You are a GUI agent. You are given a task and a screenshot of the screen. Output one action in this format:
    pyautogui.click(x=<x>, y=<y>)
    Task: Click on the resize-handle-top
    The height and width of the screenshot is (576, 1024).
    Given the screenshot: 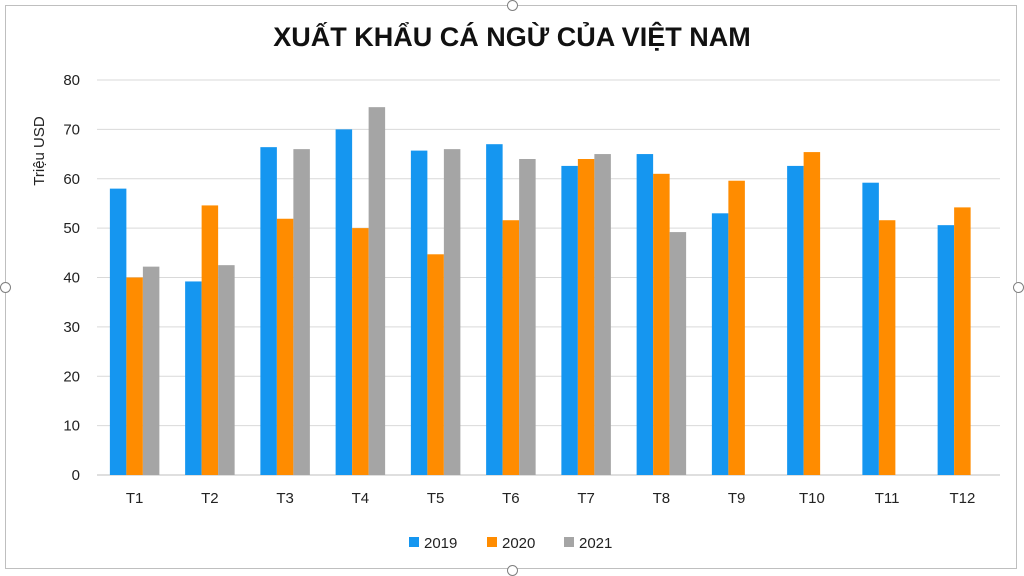 What is the action you would take?
    pyautogui.click(x=512, y=5)
    